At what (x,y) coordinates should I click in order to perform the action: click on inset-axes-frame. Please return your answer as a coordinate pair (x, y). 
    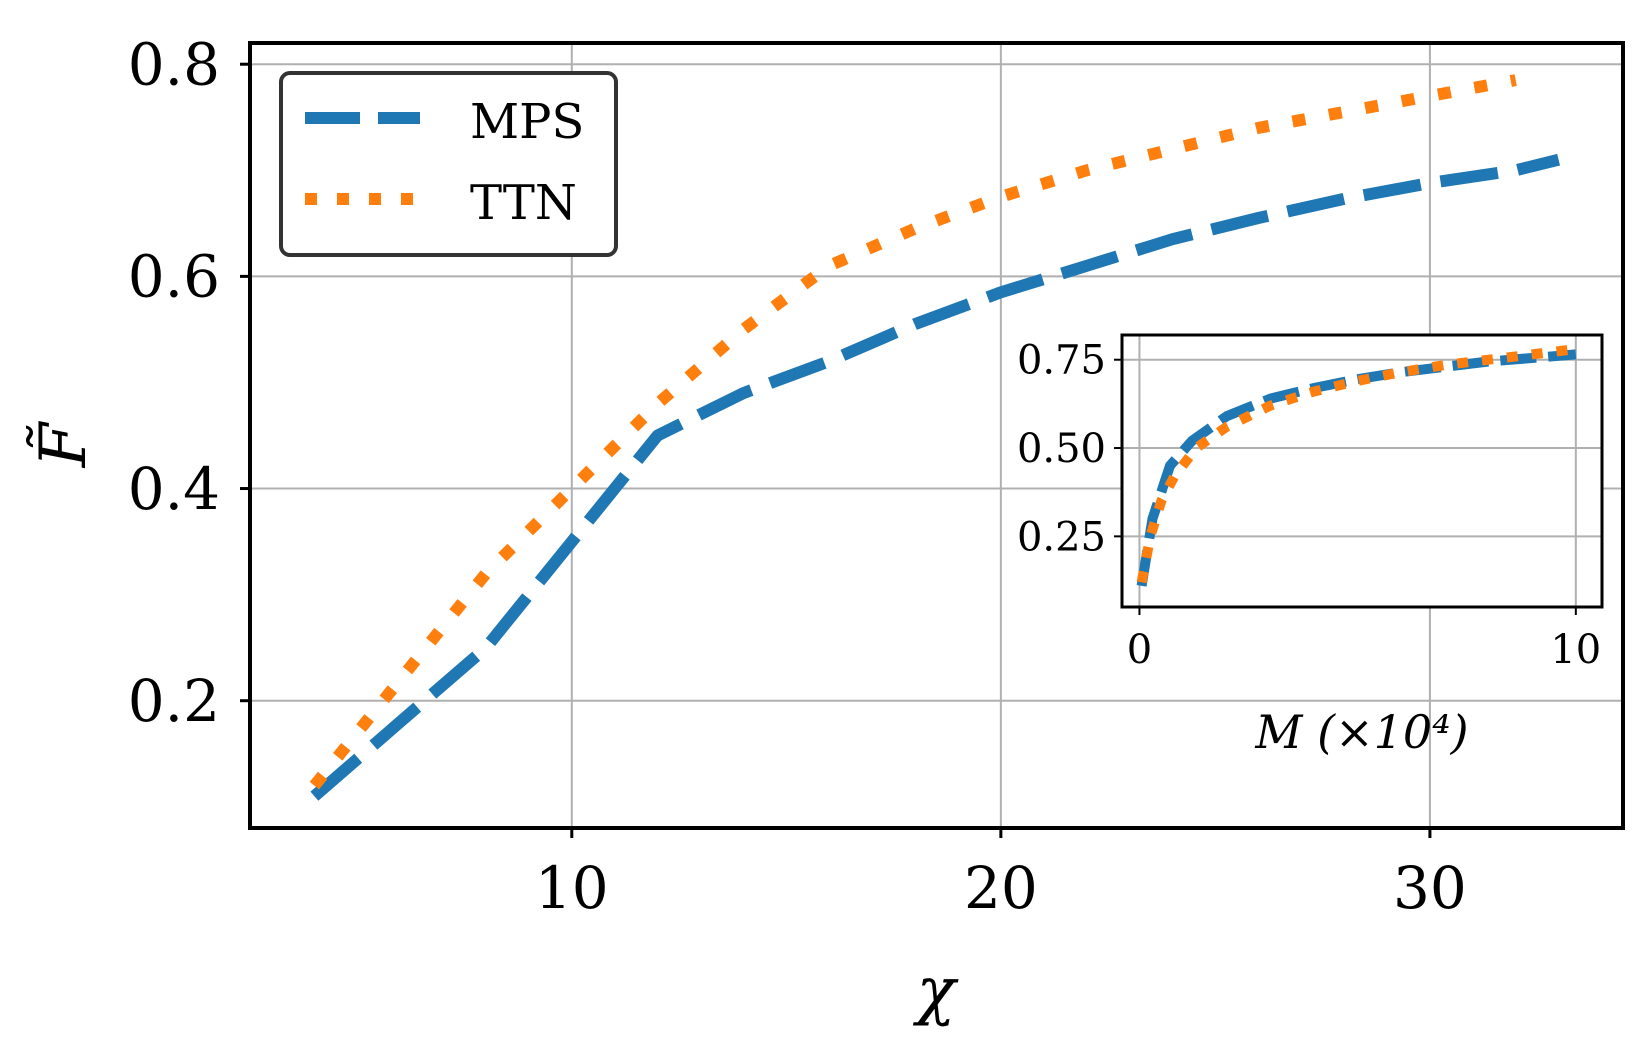
    Looking at the image, I should click on (1362, 471).